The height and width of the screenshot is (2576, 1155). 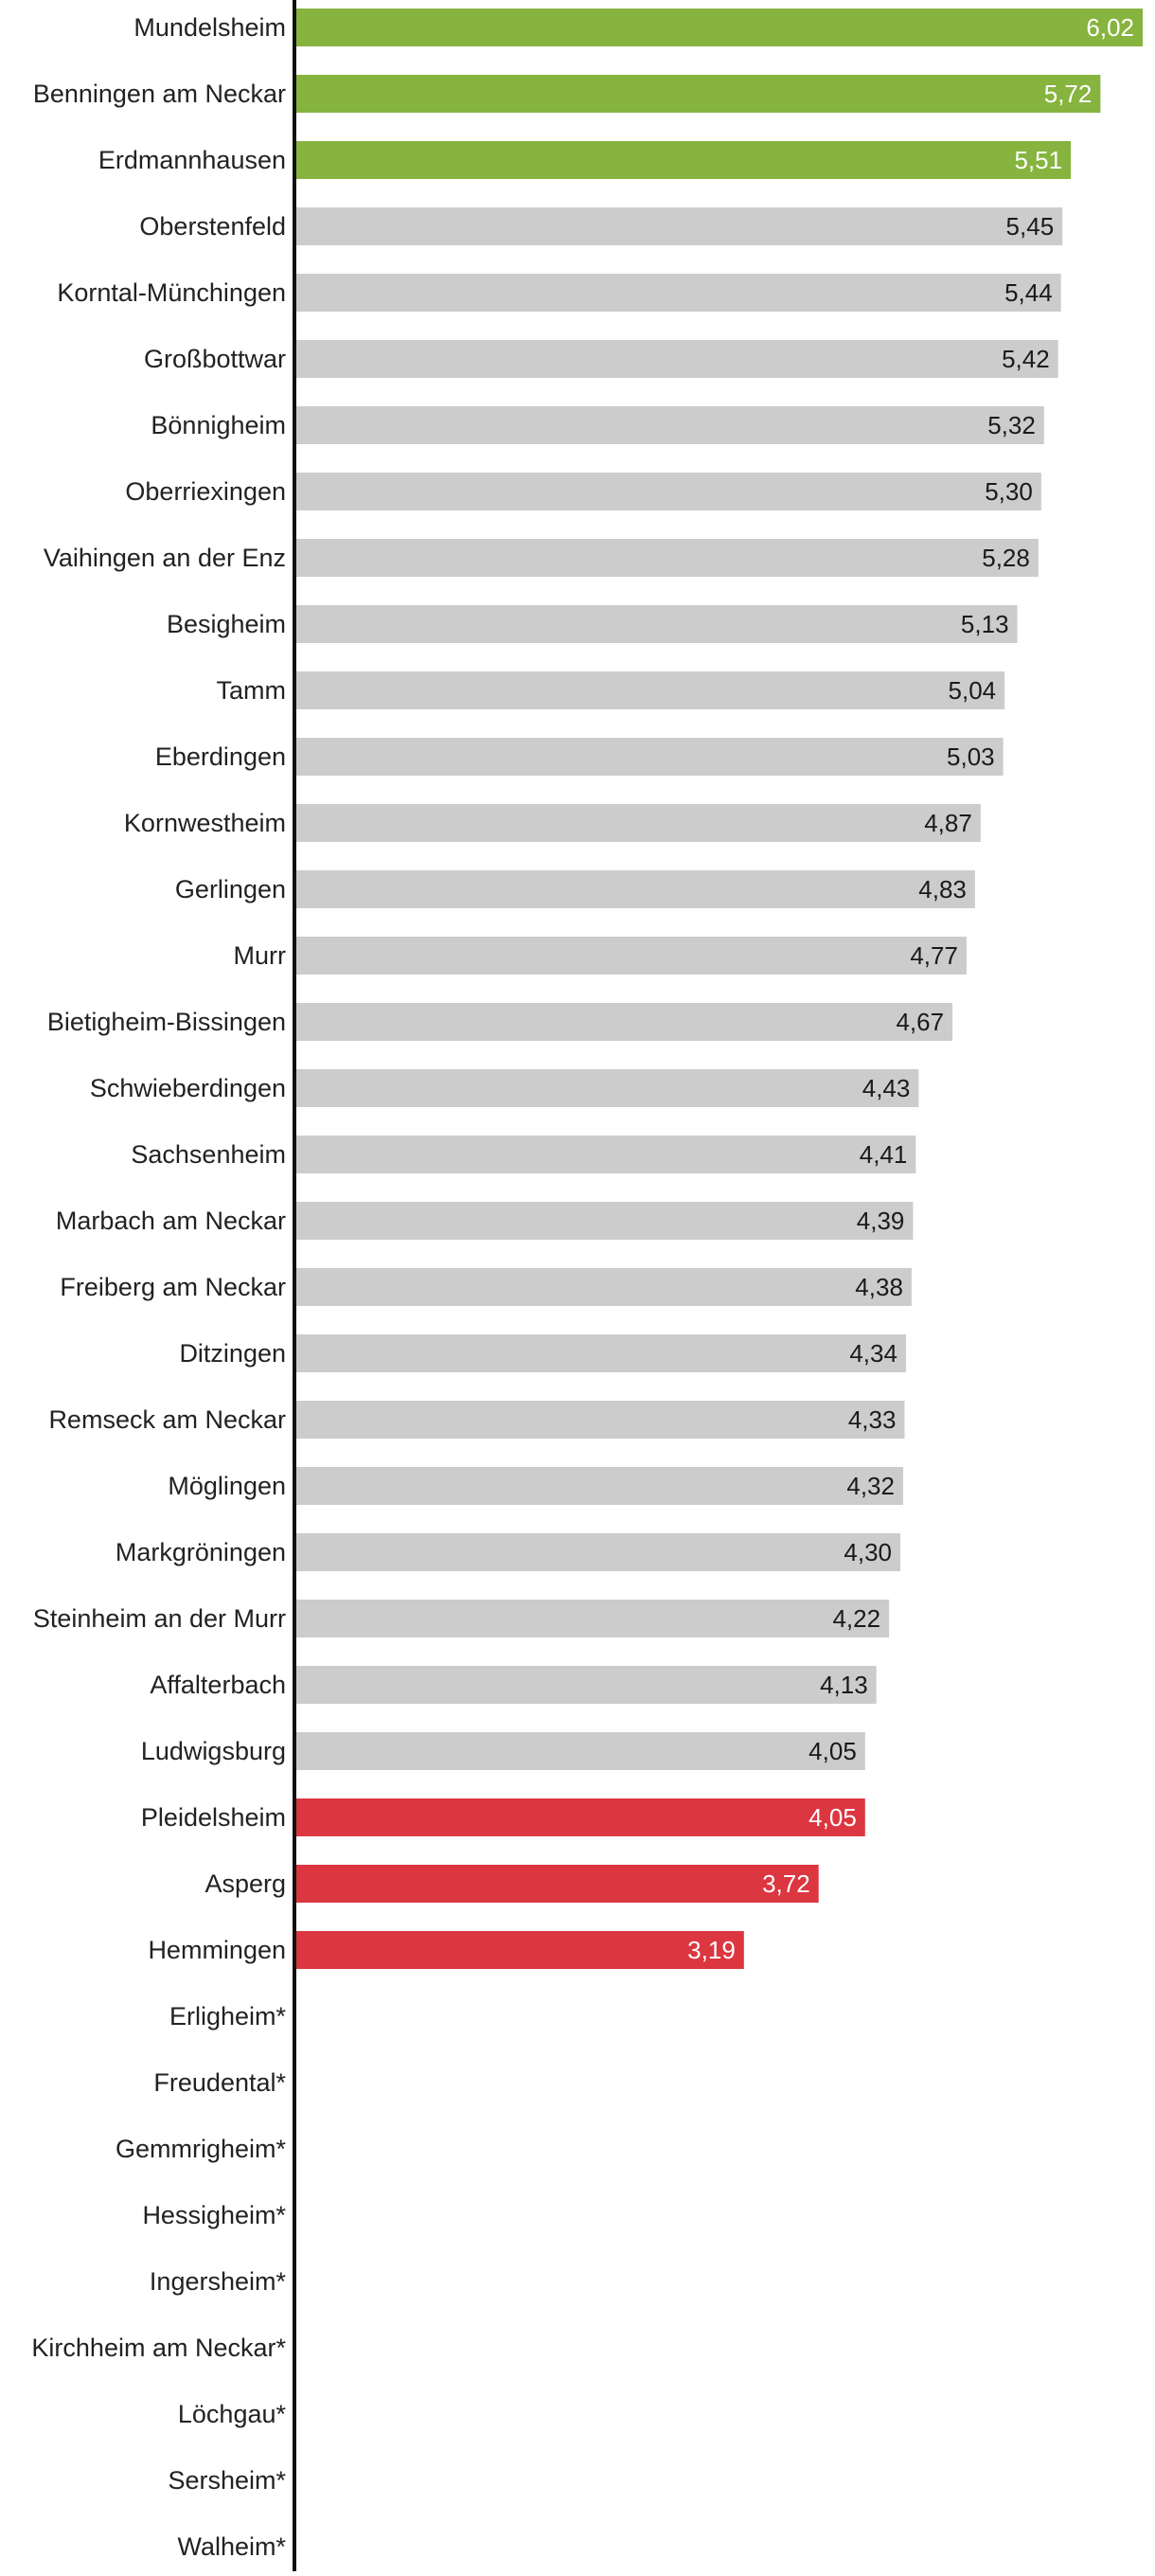 What do you see at coordinates (856, 1618) in the screenshot?
I see `value-label: 4,22` at bounding box center [856, 1618].